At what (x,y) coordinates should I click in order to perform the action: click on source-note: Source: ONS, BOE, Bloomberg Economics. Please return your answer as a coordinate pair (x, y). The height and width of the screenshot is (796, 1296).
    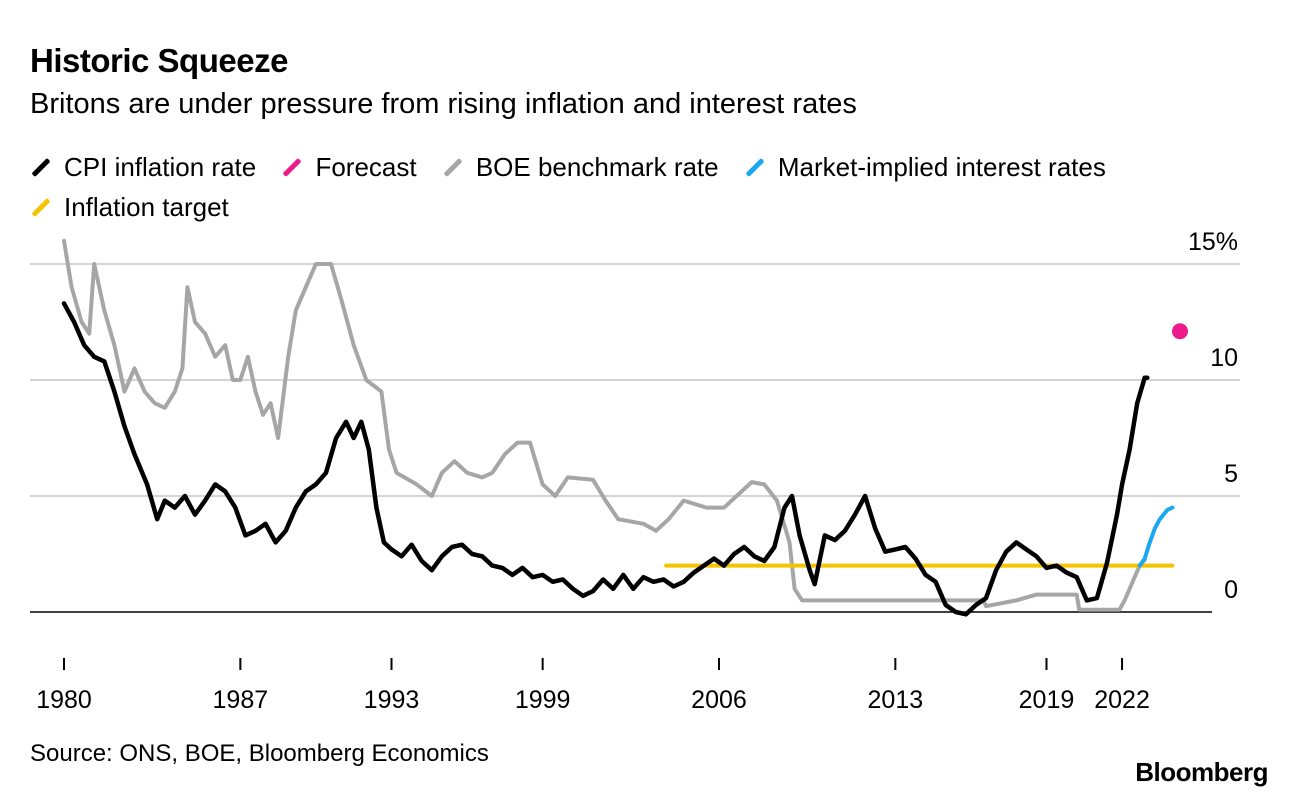
    Looking at the image, I should click on (259, 753).